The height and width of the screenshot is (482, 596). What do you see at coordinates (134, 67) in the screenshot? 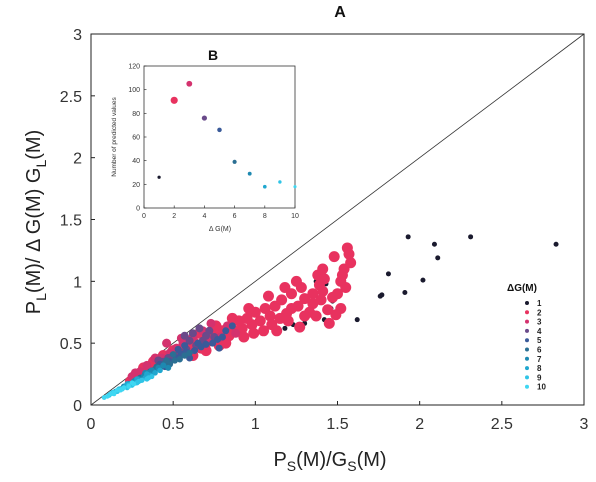
I see `panel-b-y-tick-label: 120` at bounding box center [134, 67].